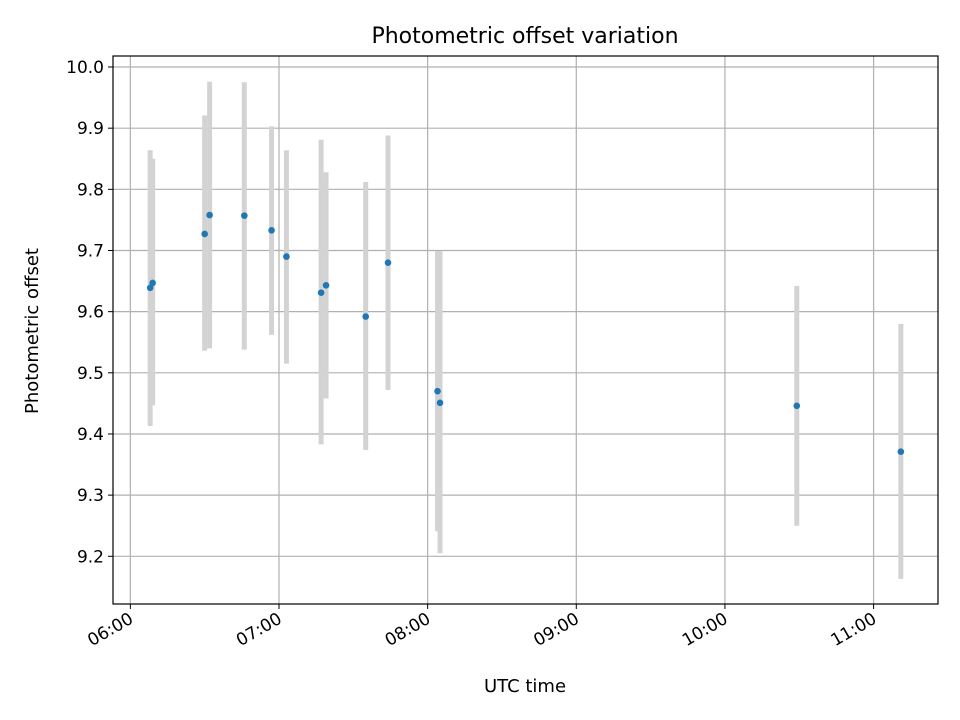  Describe the element at coordinates (32, 331) in the screenshot. I see `y-axis-label: Photometric offset` at that location.